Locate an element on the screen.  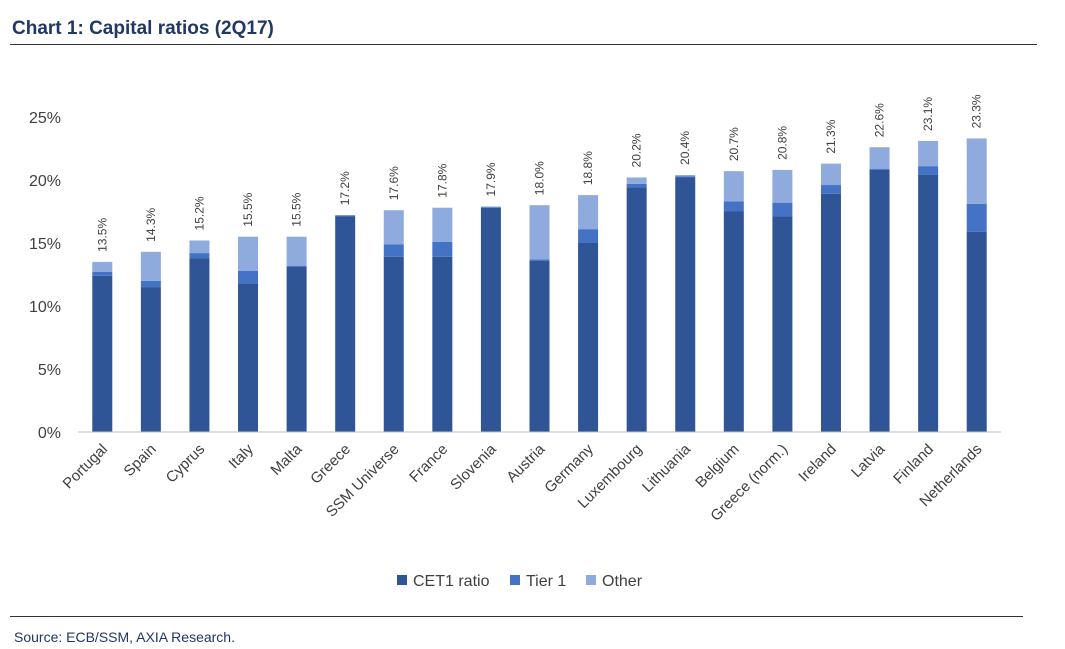
title-divider is located at coordinates (523, 44).